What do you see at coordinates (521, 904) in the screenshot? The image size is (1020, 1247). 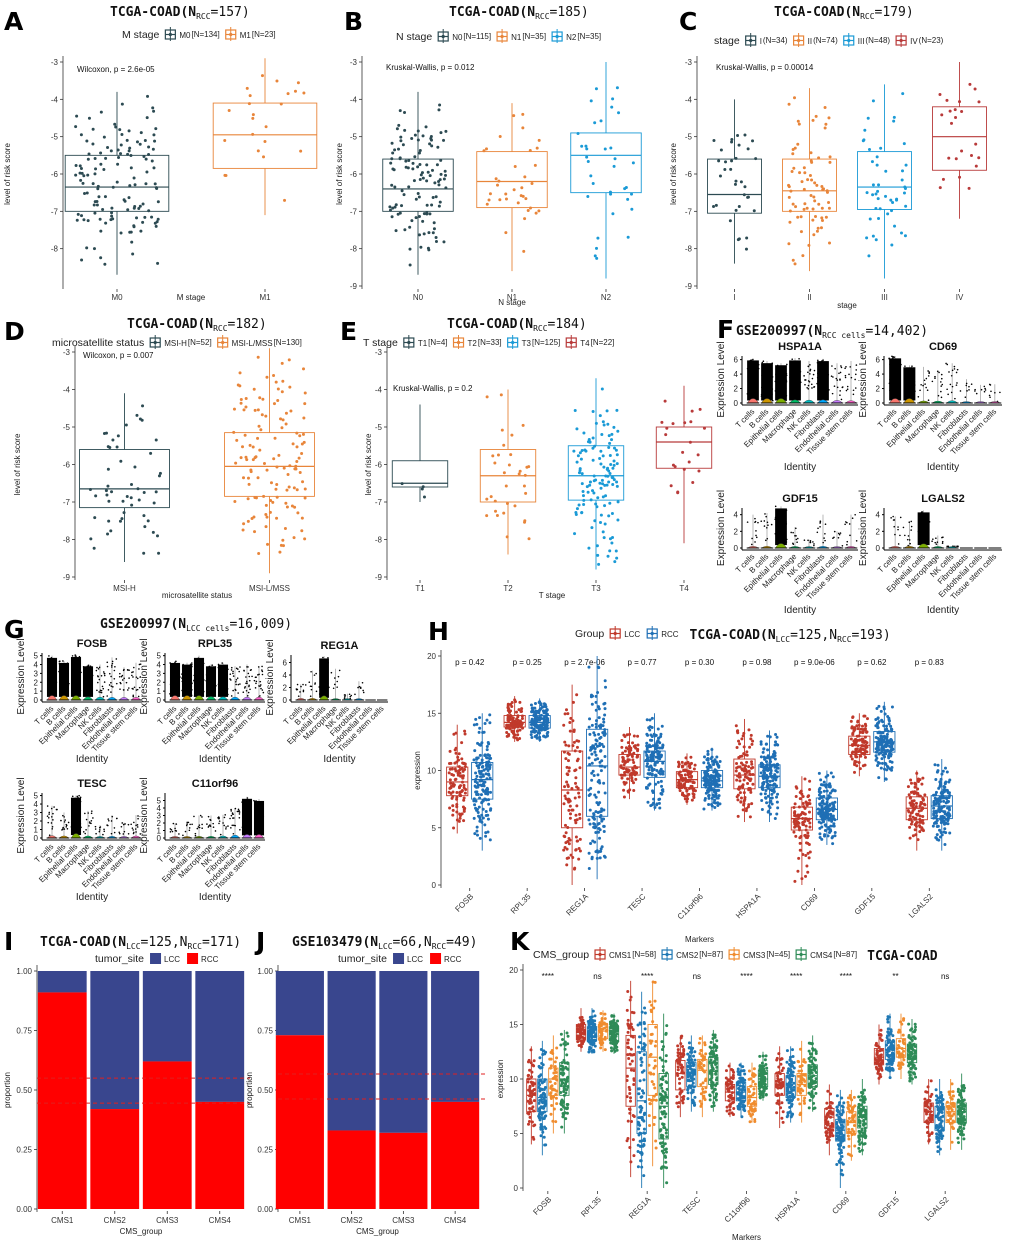 I see `x-tick-label: RPL35` at bounding box center [521, 904].